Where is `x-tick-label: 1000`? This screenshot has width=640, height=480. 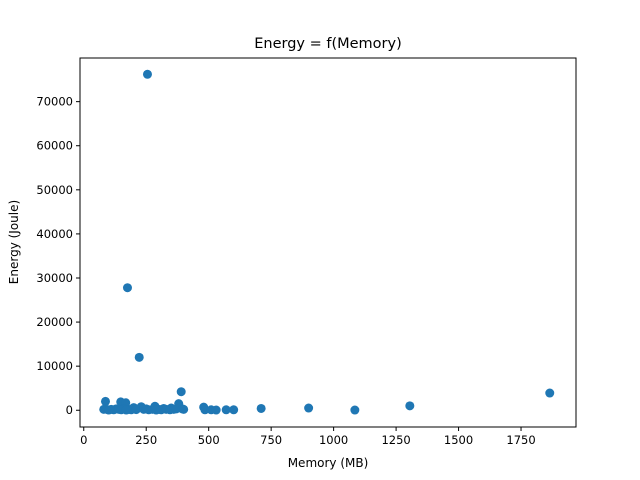
x-tick-label: 1000 is located at coordinates (333, 440).